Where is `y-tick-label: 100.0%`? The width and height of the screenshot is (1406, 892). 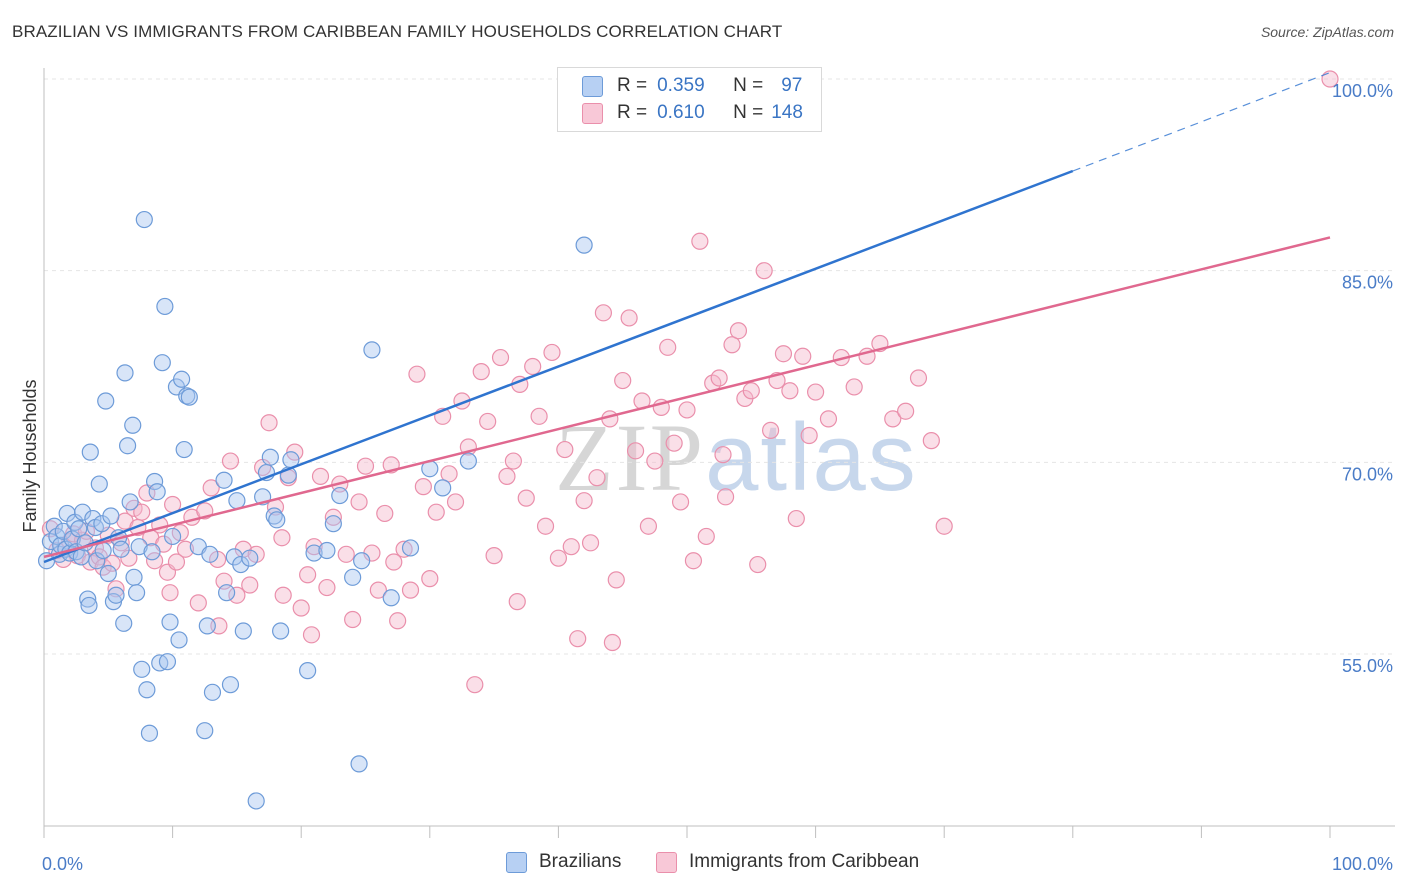
y-tick-label: 100.0% is located at coordinates (1362, 91).